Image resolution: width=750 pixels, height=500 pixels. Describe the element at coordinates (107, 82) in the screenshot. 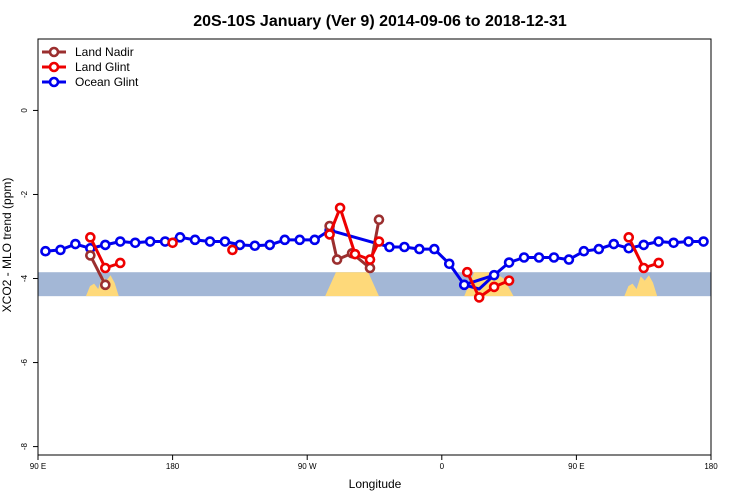

I see `legend-label: Ocean Glint` at that location.